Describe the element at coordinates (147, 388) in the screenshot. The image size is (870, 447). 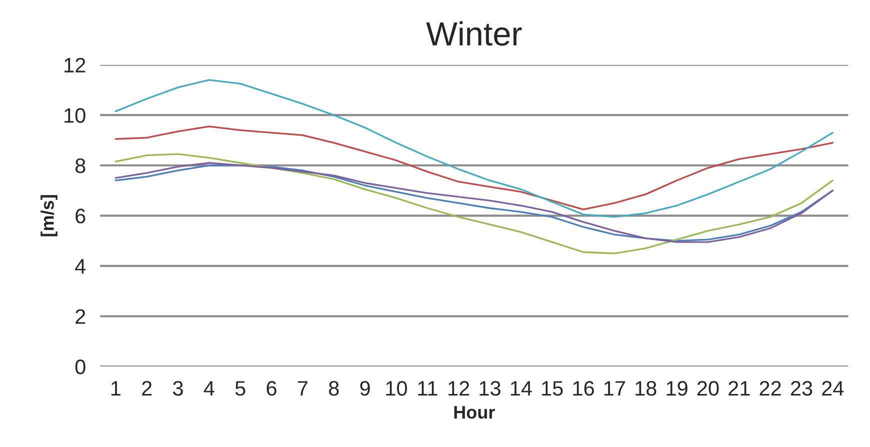
I see `x-tick-label: 2` at that location.